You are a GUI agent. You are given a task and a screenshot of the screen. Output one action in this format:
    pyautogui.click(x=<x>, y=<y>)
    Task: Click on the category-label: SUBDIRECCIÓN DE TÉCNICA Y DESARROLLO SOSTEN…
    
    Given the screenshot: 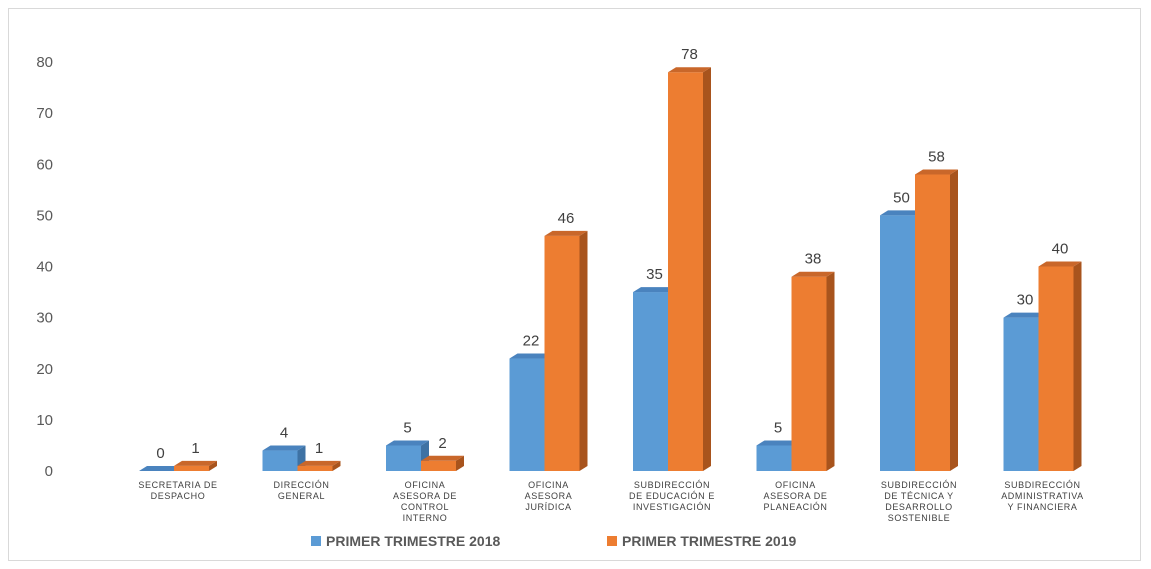 What is the action you would take?
    pyautogui.click(x=919, y=501)
    